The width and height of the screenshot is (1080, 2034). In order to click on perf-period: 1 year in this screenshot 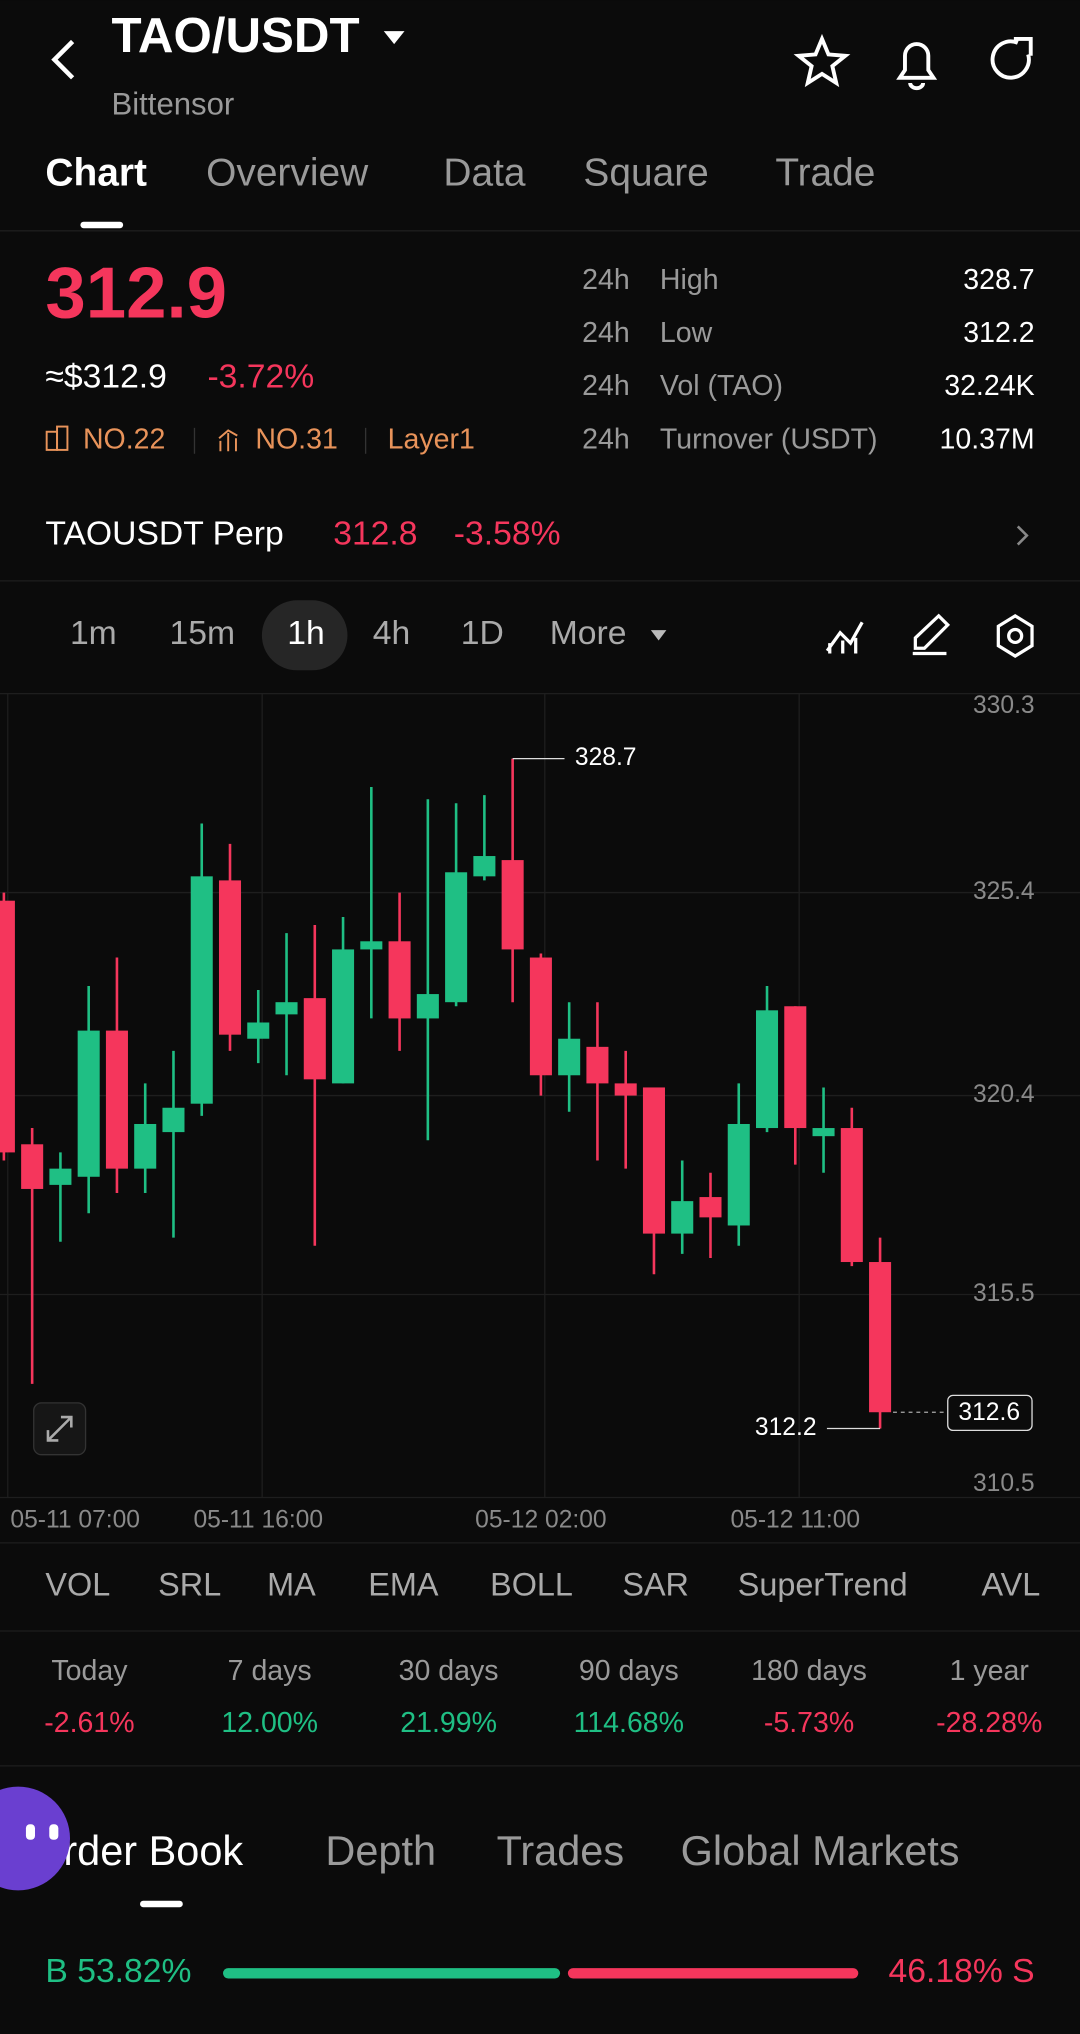, I will do `click(990, 1671)`.